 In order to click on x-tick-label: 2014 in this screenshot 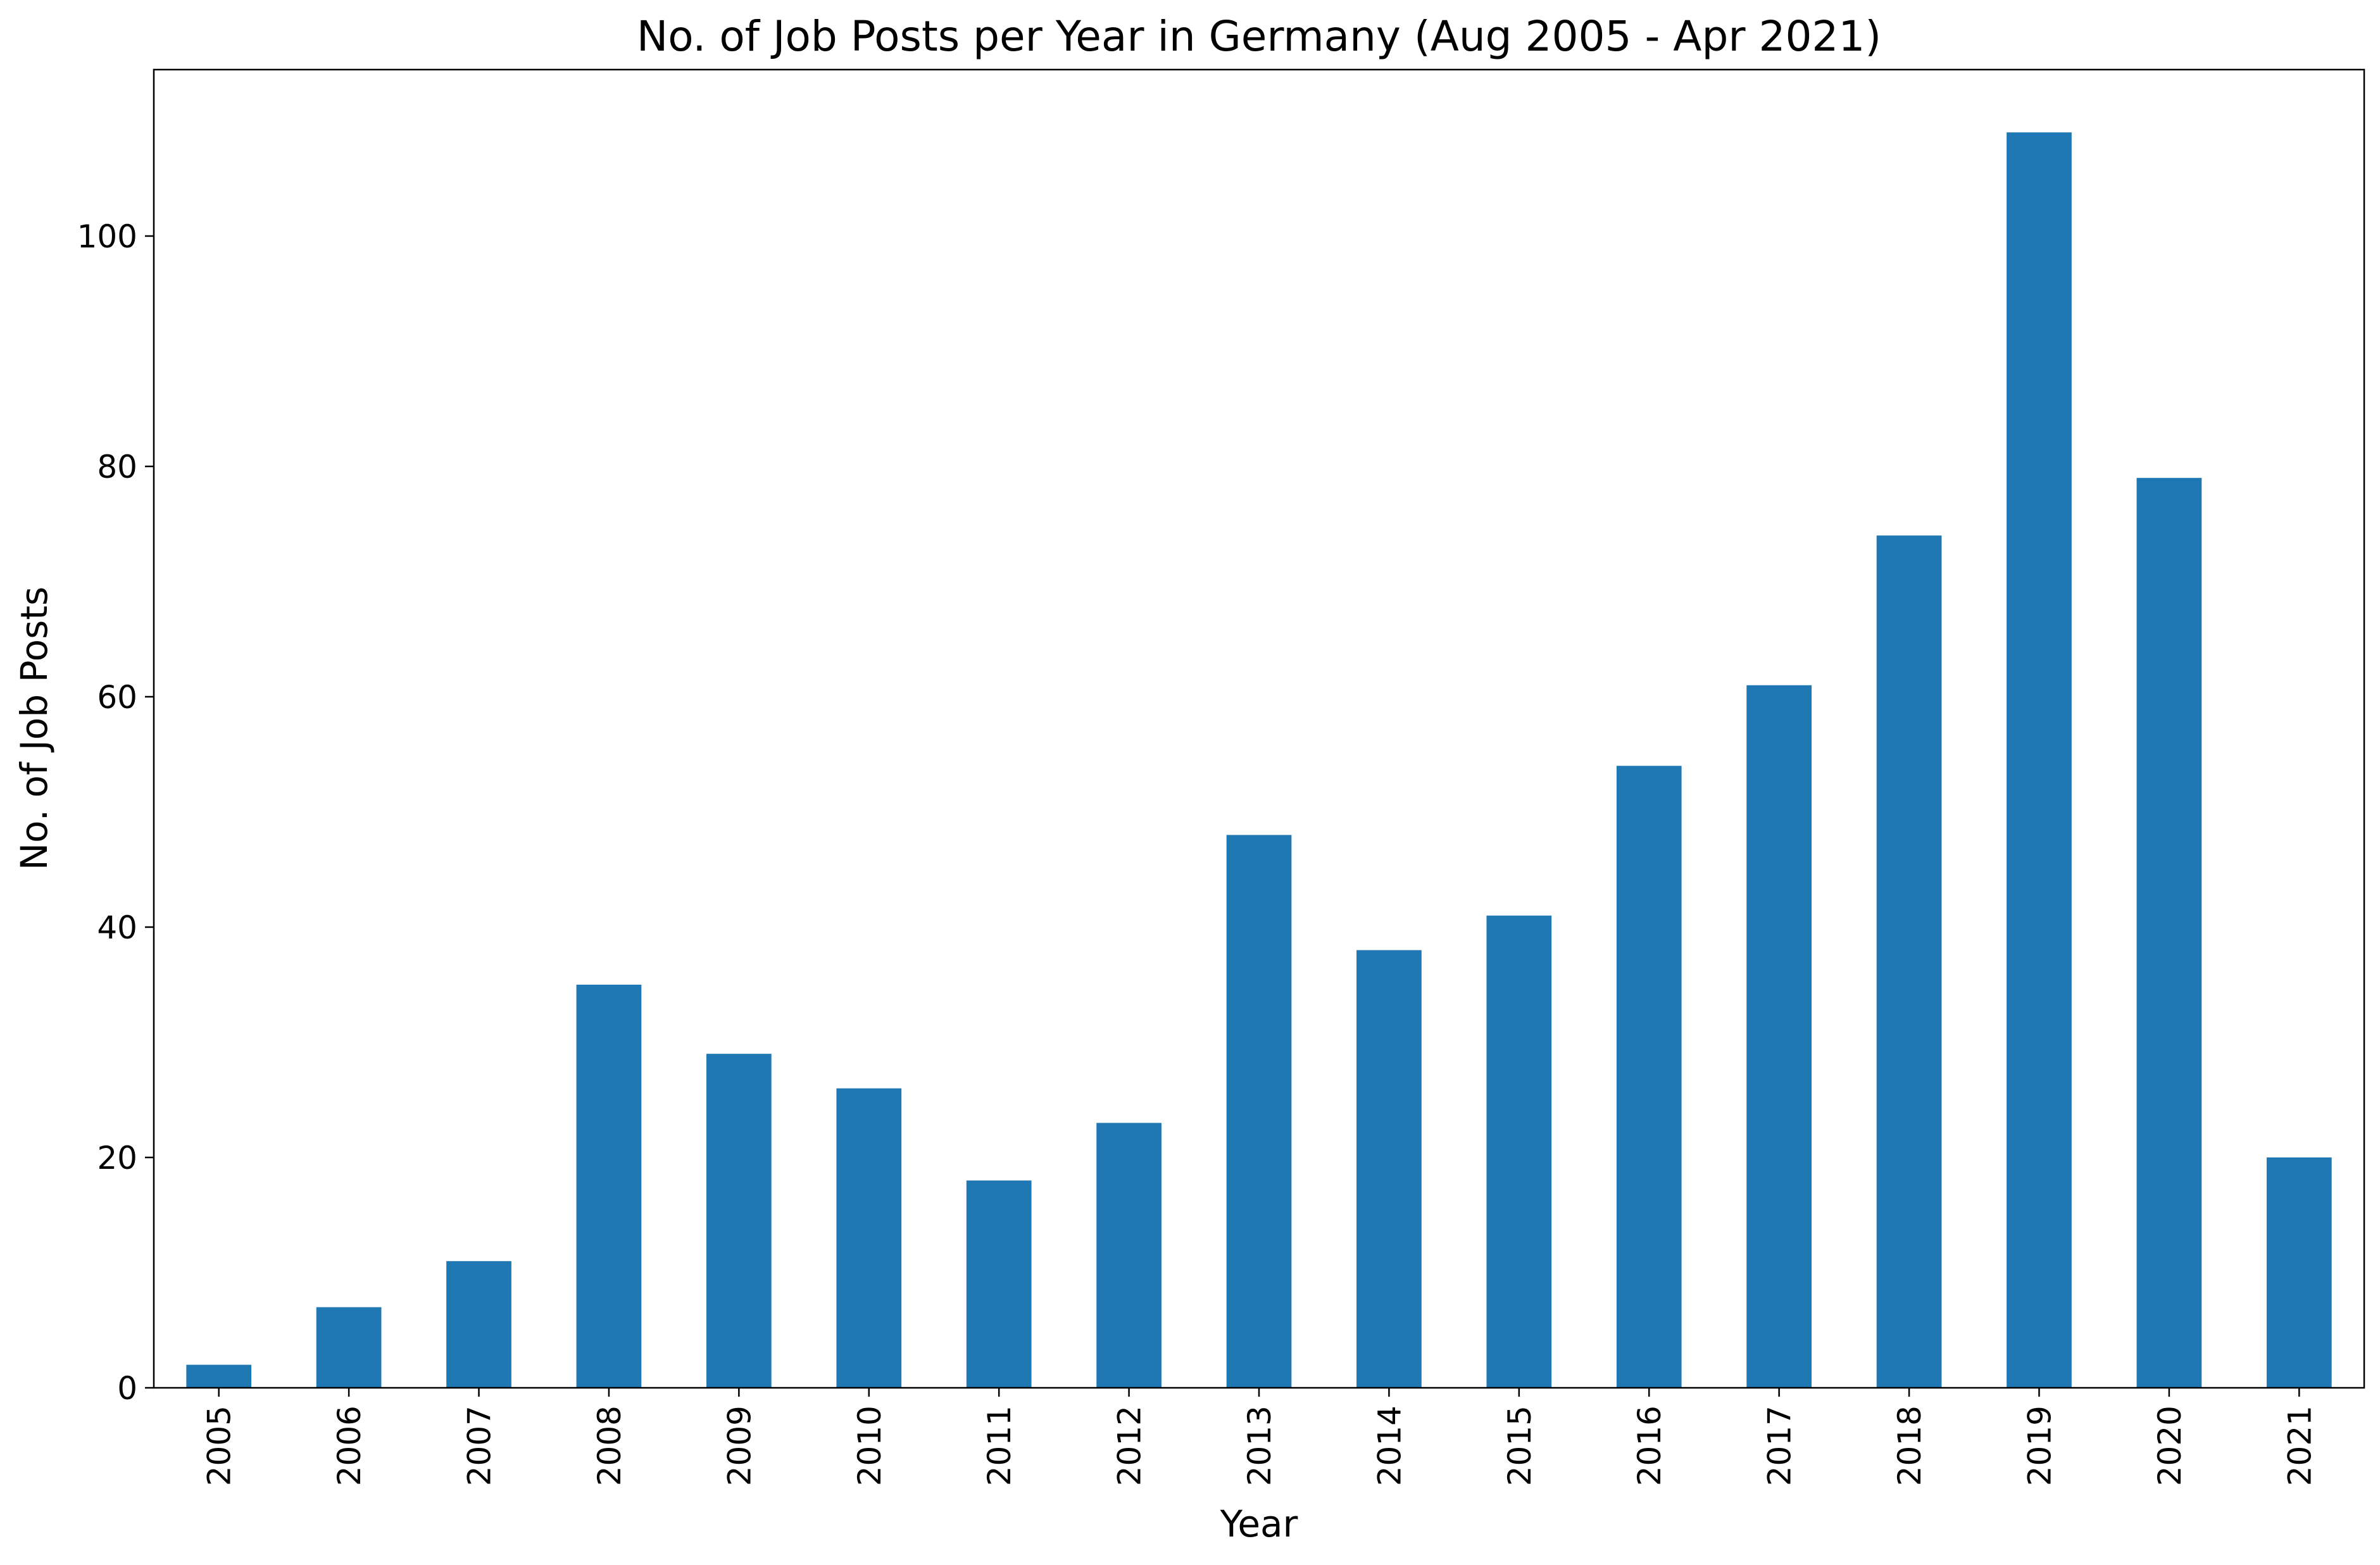, I will do `click(1389, 1446)`.